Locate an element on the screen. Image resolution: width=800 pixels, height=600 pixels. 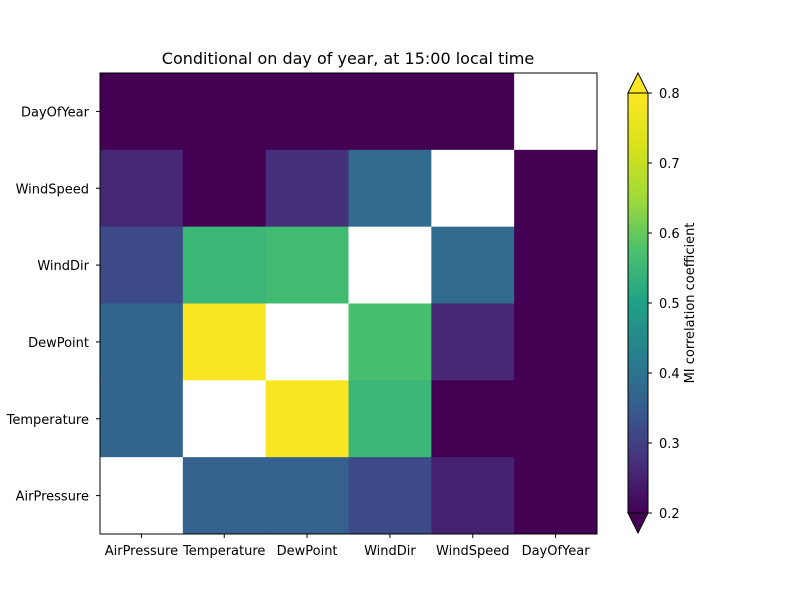
colorbar-tick-label: 0.7 is located at coordinates (669, 164).